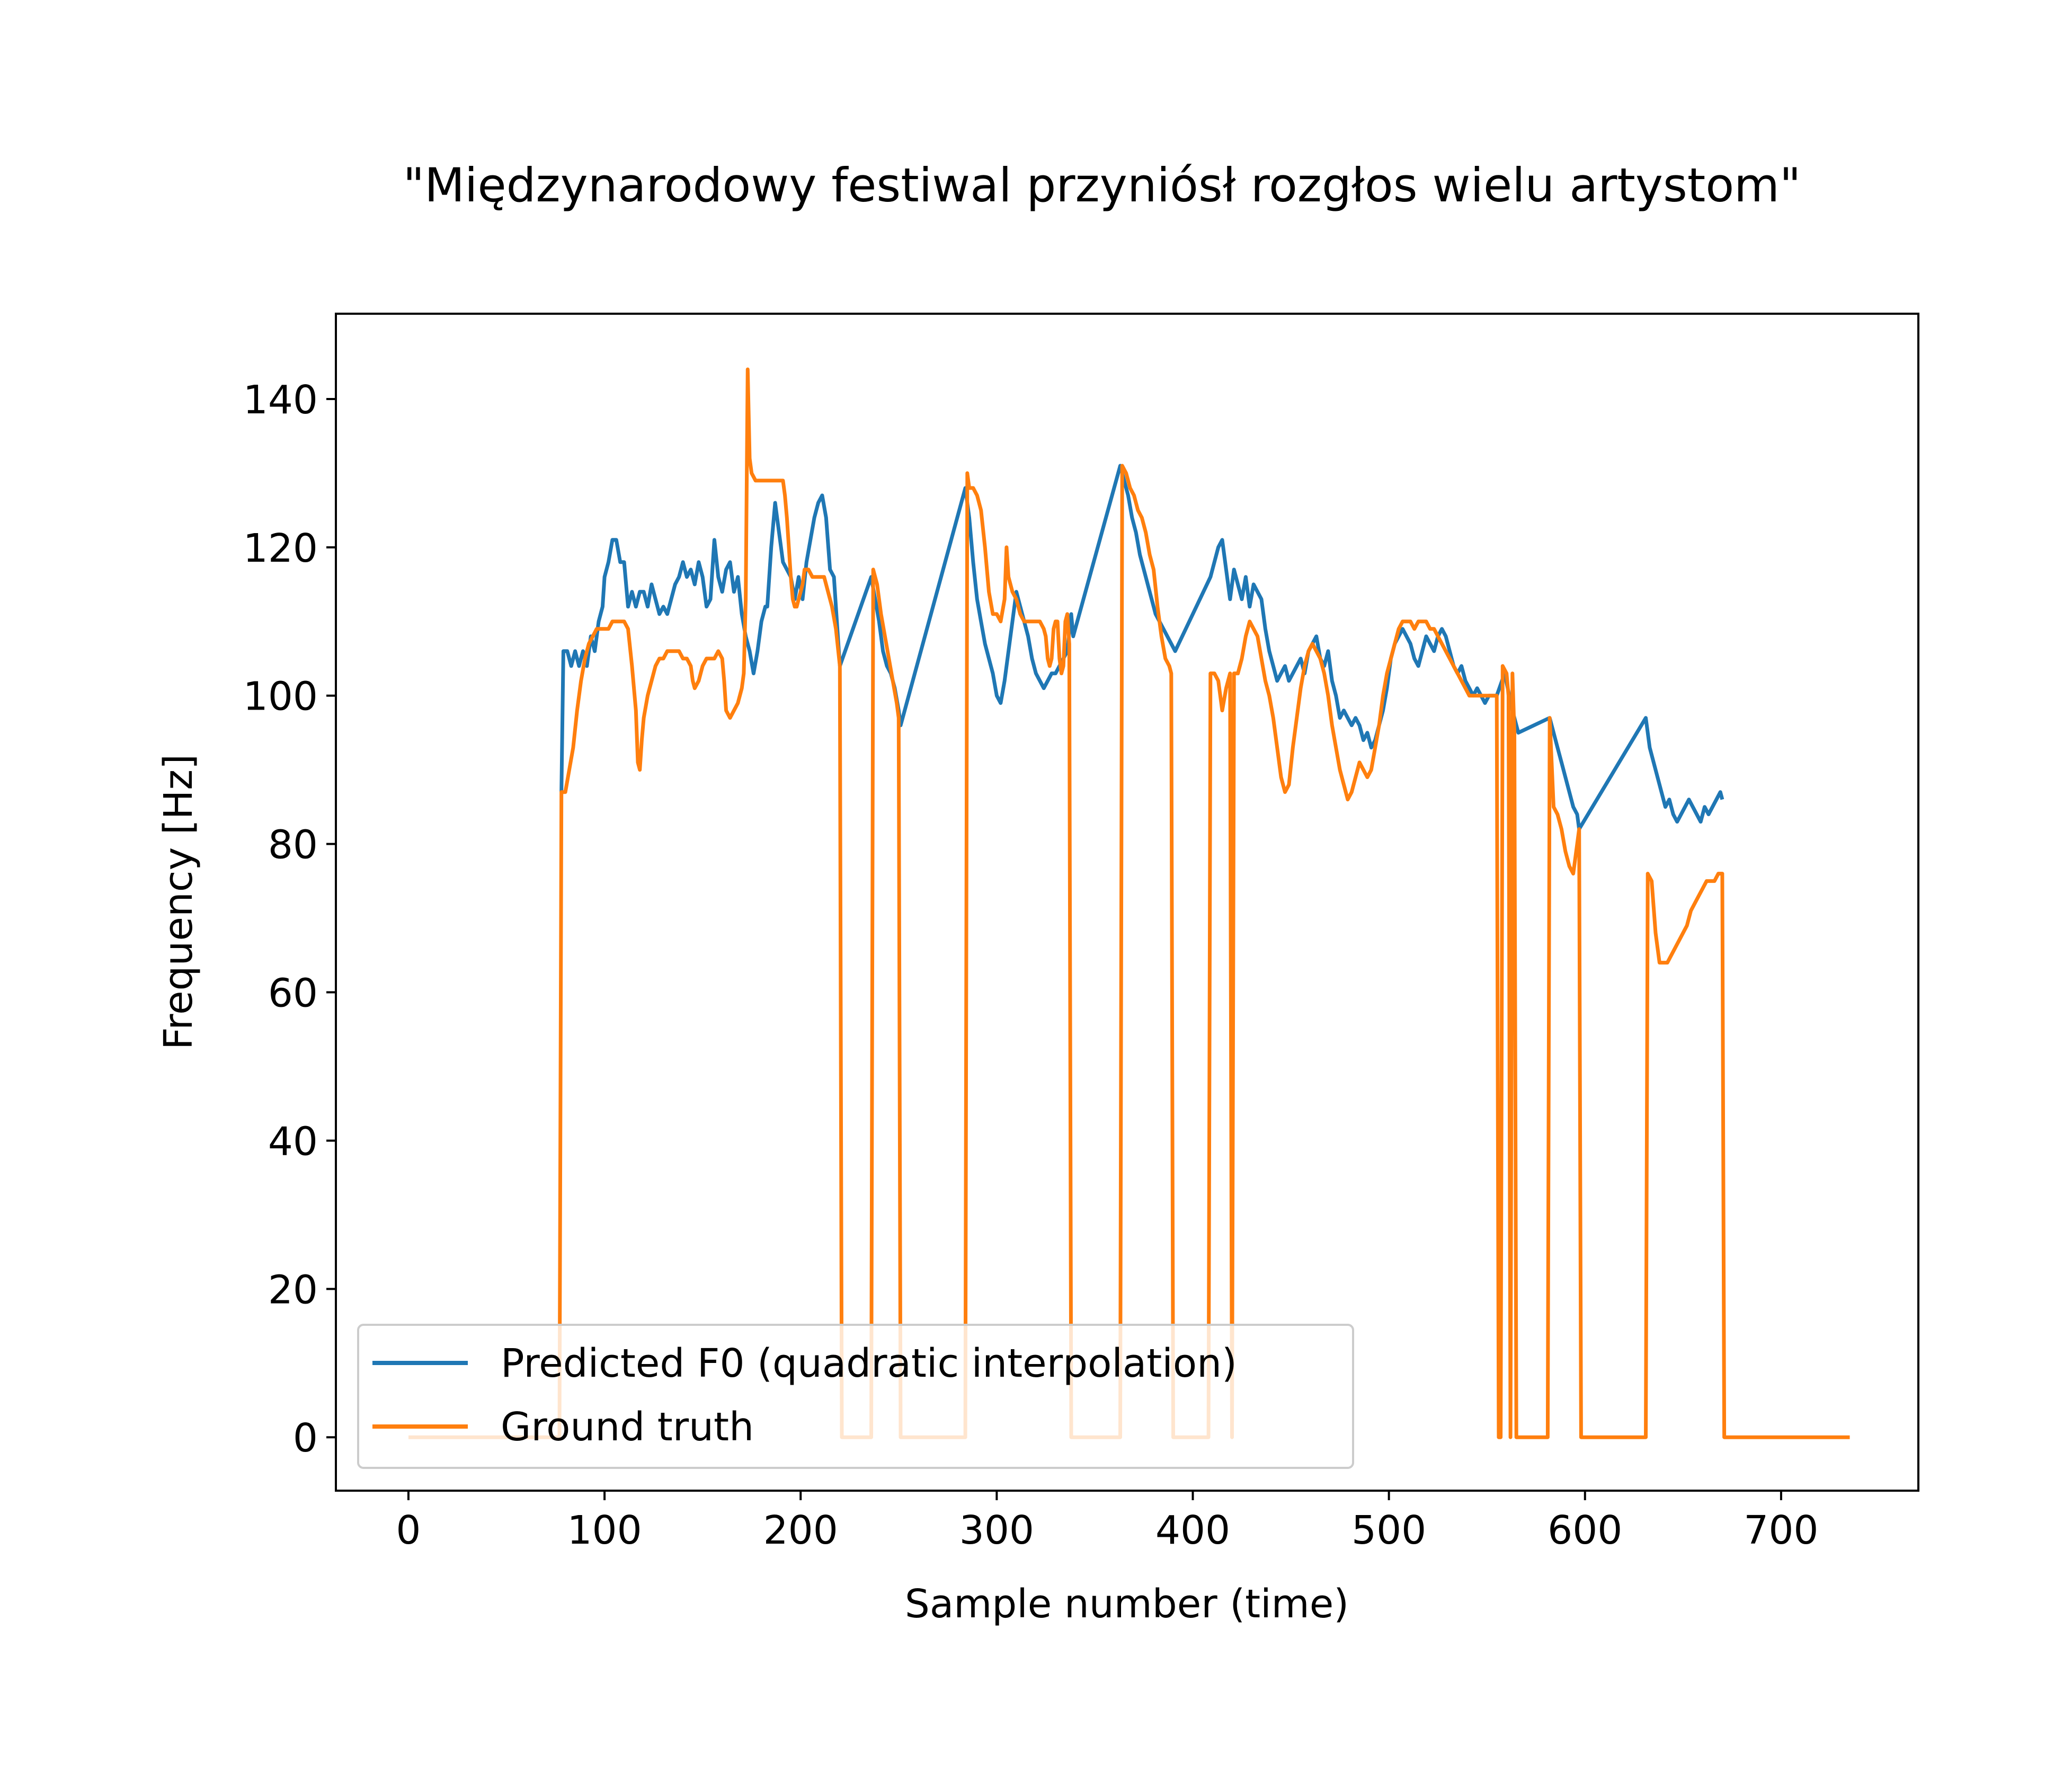 Image resolution: width=2072 pixels, height=1780 pixels. I want to click on y-tick-label: 120, so click(280, 548).